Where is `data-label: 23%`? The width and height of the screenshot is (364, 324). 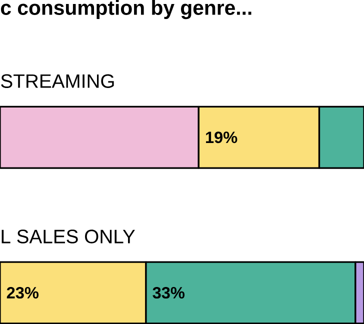
data-label: 23% is located at coordinates (22, 292).